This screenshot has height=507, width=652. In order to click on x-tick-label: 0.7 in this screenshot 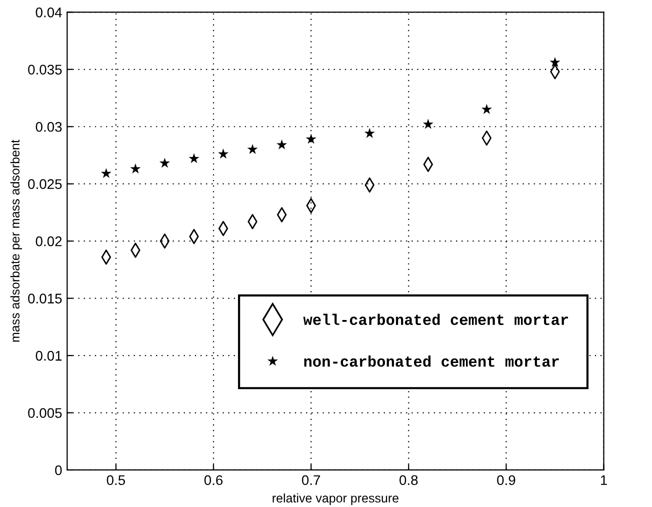, I will do `click(311, 480)`.